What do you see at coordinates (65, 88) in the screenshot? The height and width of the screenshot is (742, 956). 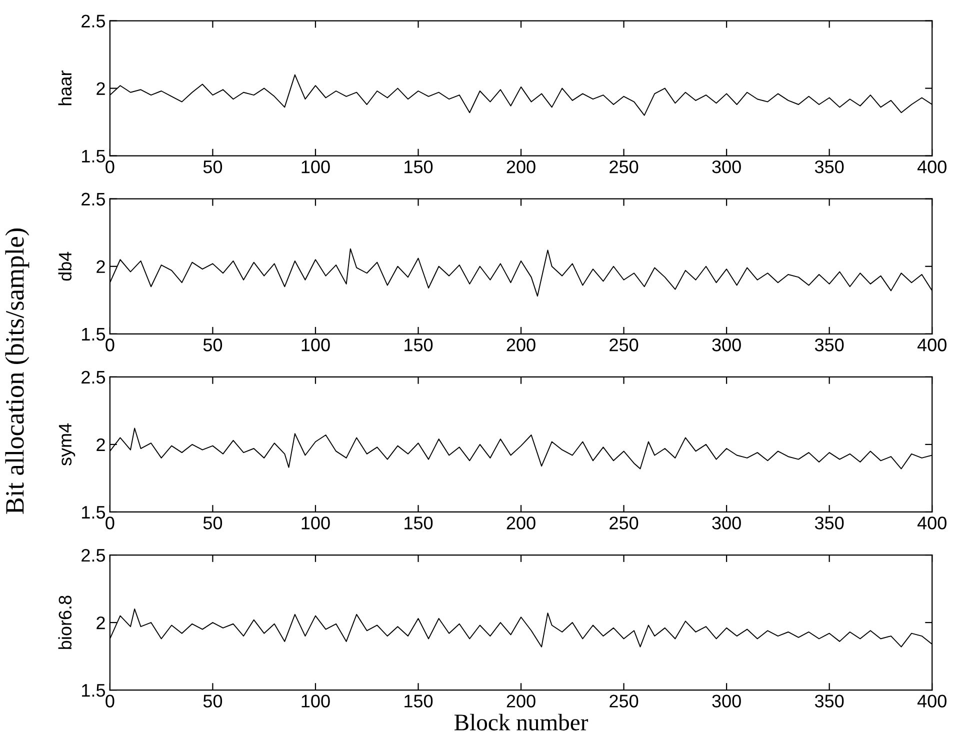 I see `y-axis-title: haar` at bounding box center [65, 88].